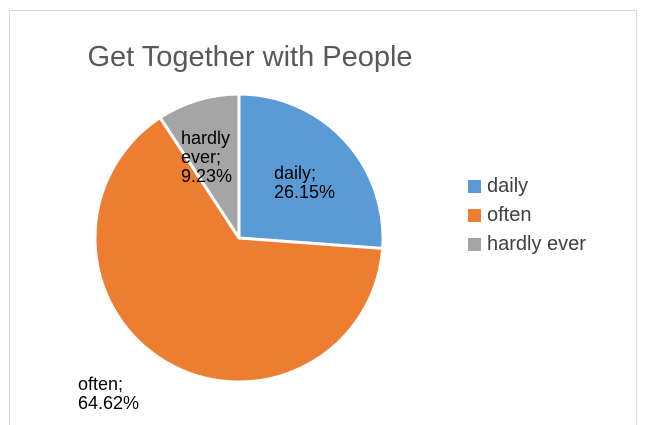 Image resolution: width=647 pixels, height=425 pixels. I want to click on data-label-hardly-ever: hardly ever; 9.23%, so click(206, 157).